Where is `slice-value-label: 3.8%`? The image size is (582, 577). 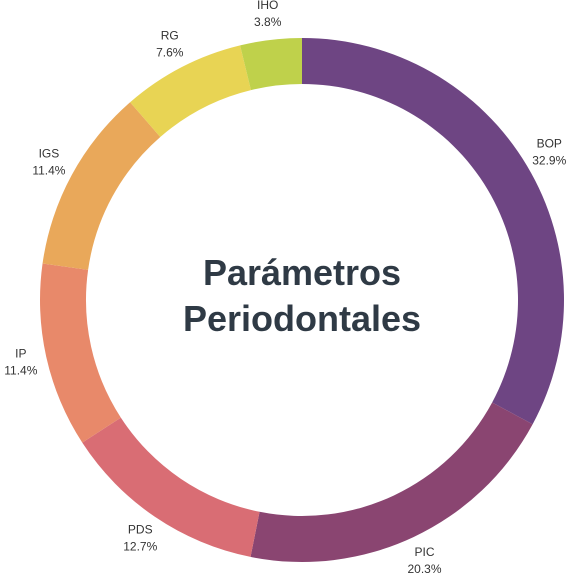
slice-value-label: 3.8% is located at coordinates (268, 22).